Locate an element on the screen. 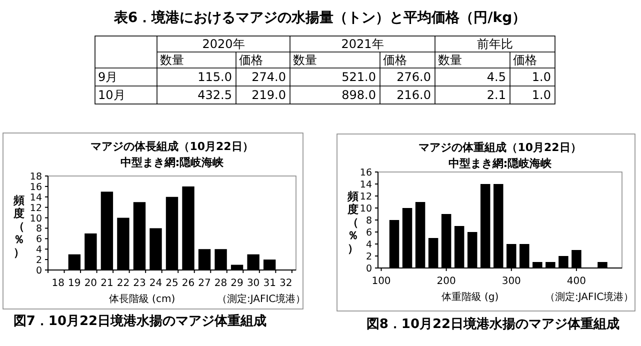  caption: 図7．10月22日境港水揚のマアジ体重組成 is located at coordinates (140, 321).